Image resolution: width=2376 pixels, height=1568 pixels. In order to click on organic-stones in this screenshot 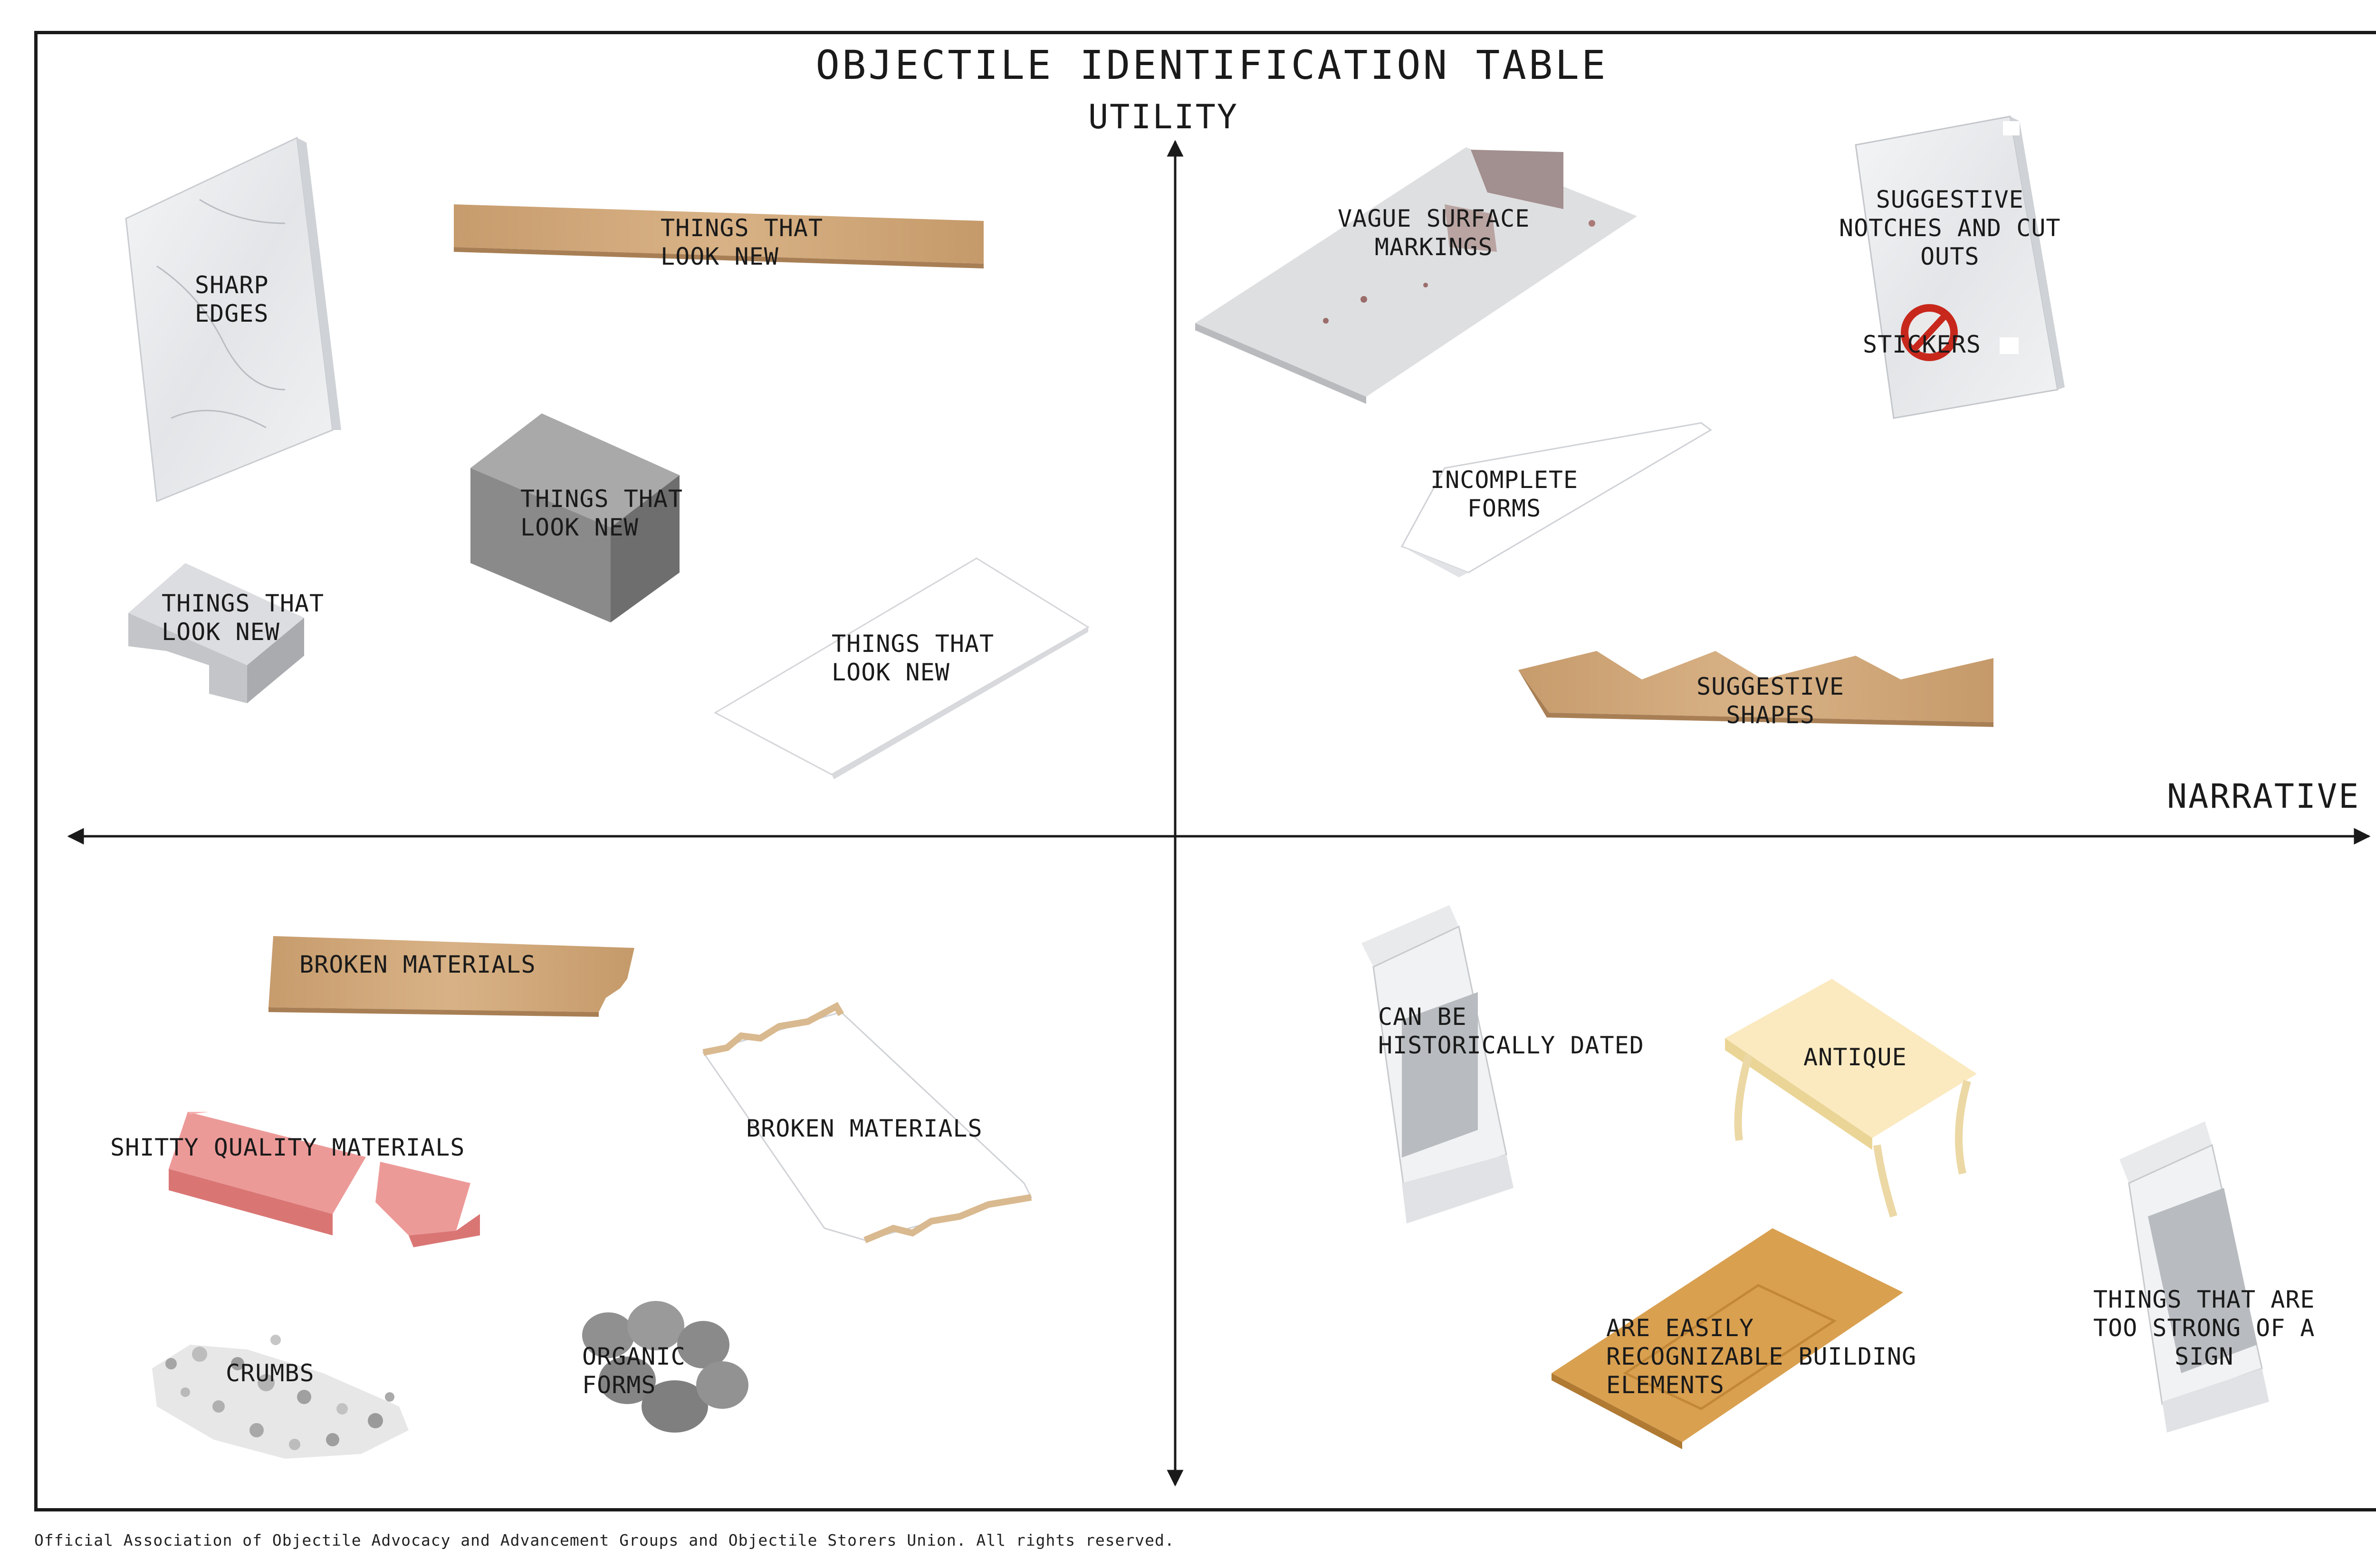, I will do `click(665, 1367)`.